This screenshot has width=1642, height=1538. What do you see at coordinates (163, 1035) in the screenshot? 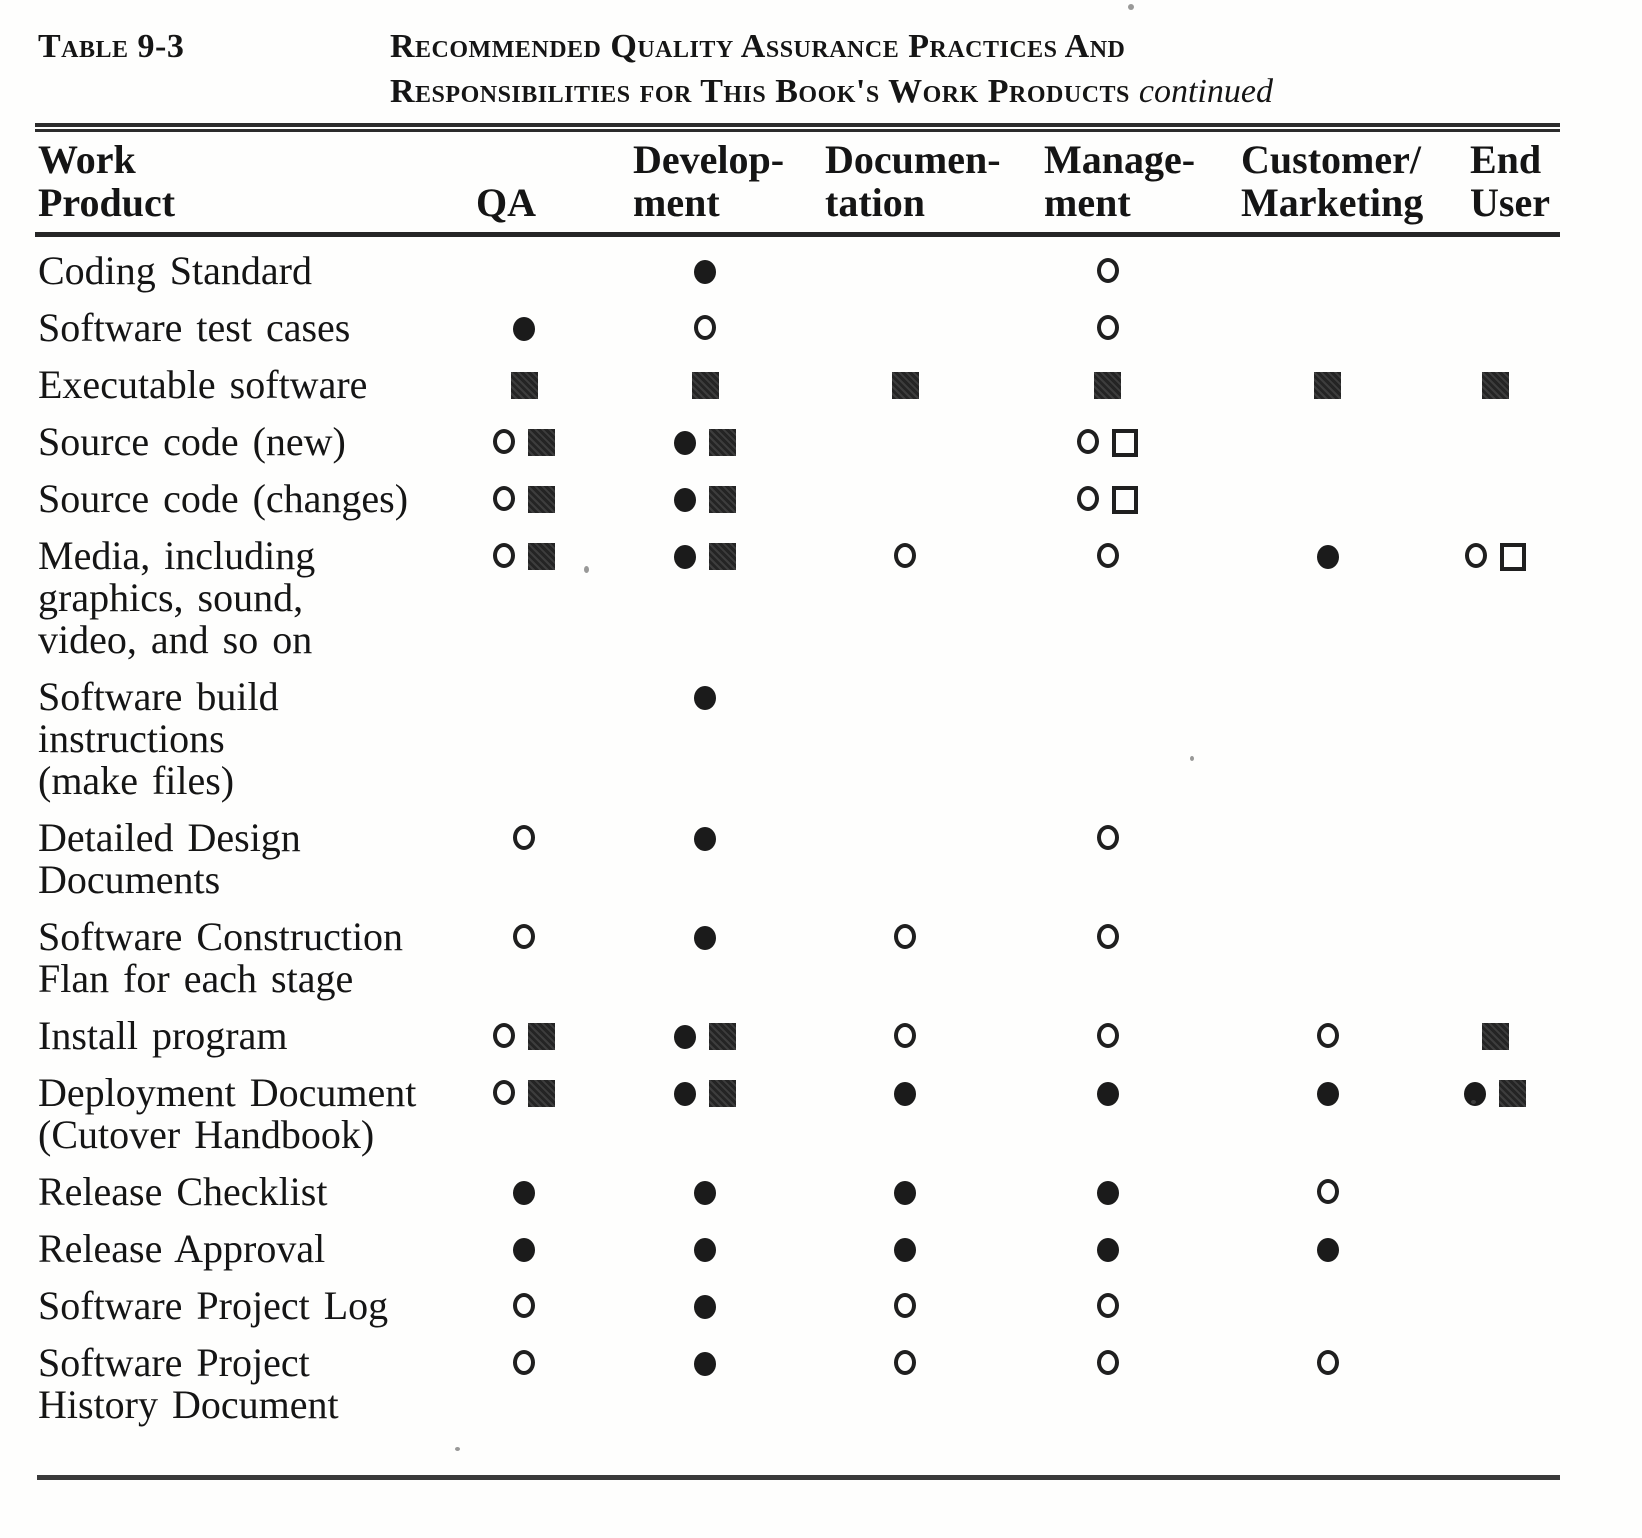
I see `label-line: Install program` at bounding box center [163, 1035].